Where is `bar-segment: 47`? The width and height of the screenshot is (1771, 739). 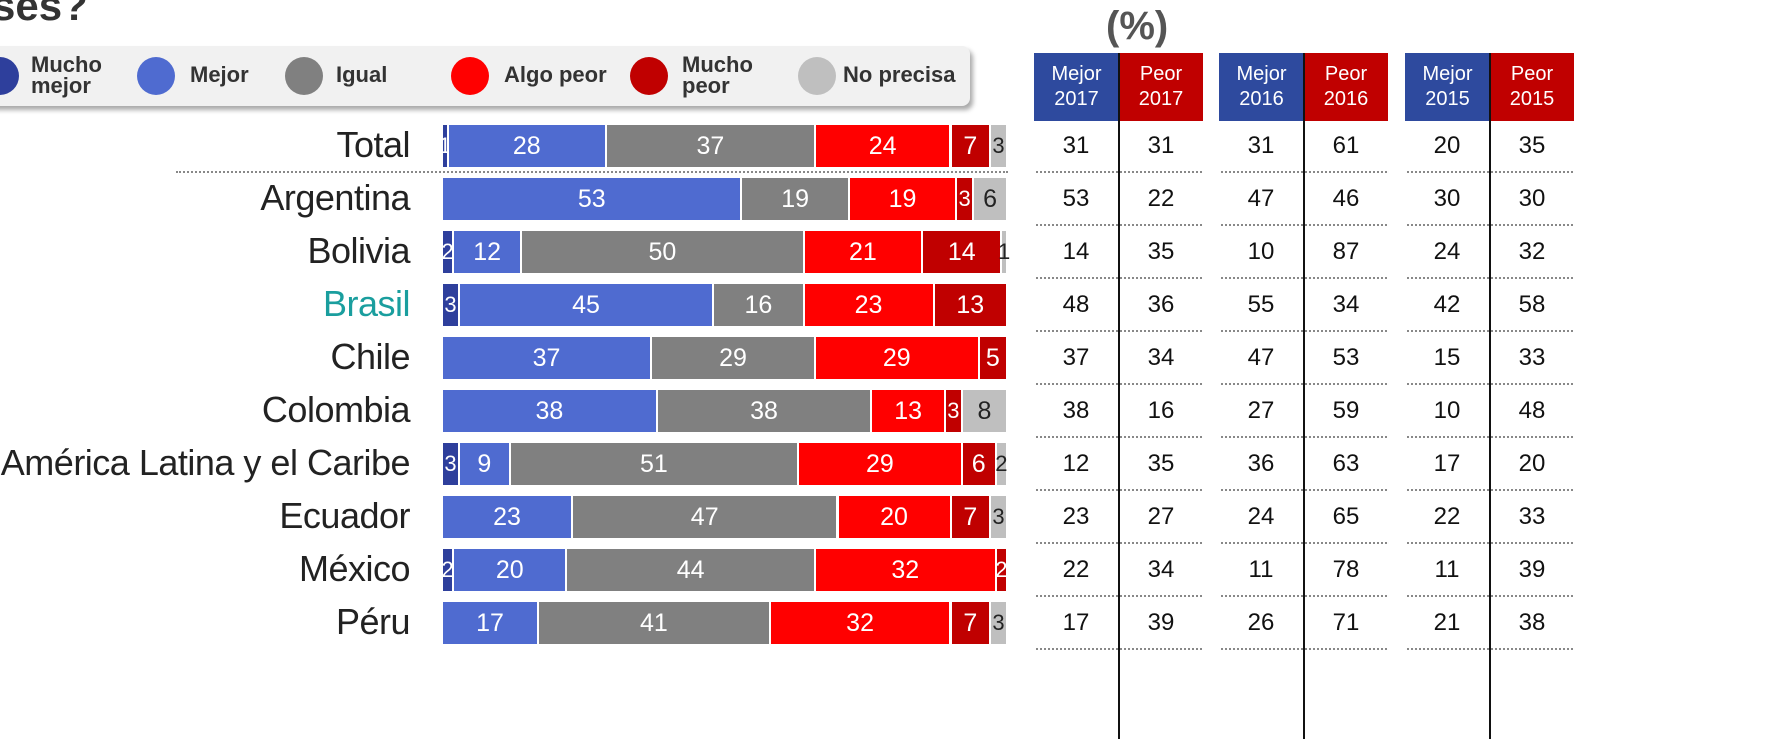 bar-segment: 47 is located at coordinates (705, 517).